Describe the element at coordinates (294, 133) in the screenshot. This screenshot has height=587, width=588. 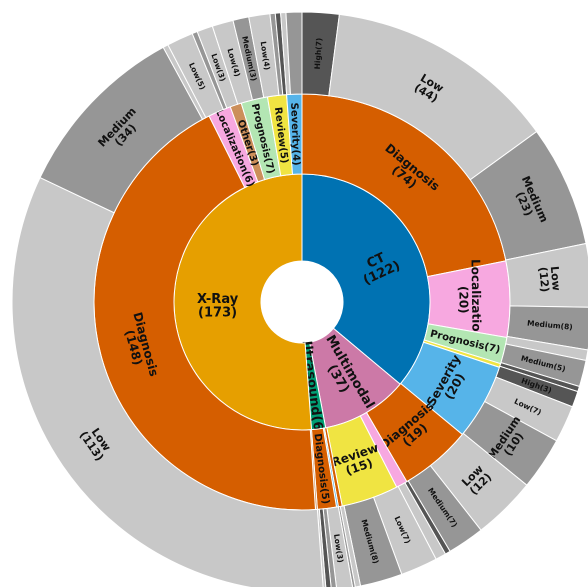
I see `task-label-severity-17: Severity(4)` at that location.